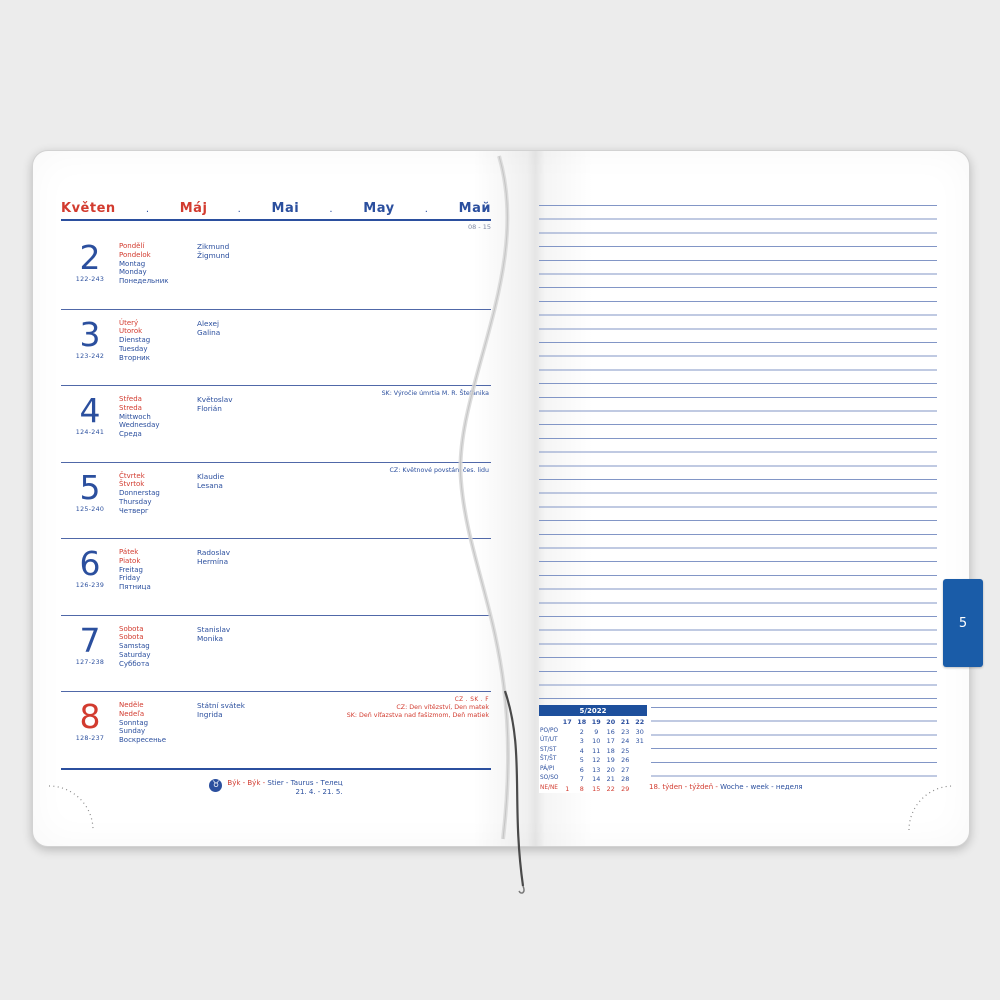 The image size is (1000, 1000). I want to click on day-names: Pátek Piatok Freitag Friday Пятница, so click(158, 577).